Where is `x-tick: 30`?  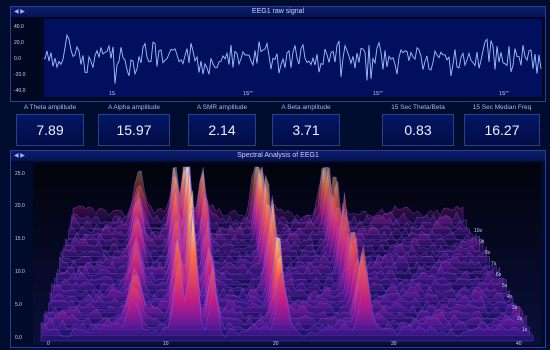 x-tick: 30 is located at coordinates (394, 344).